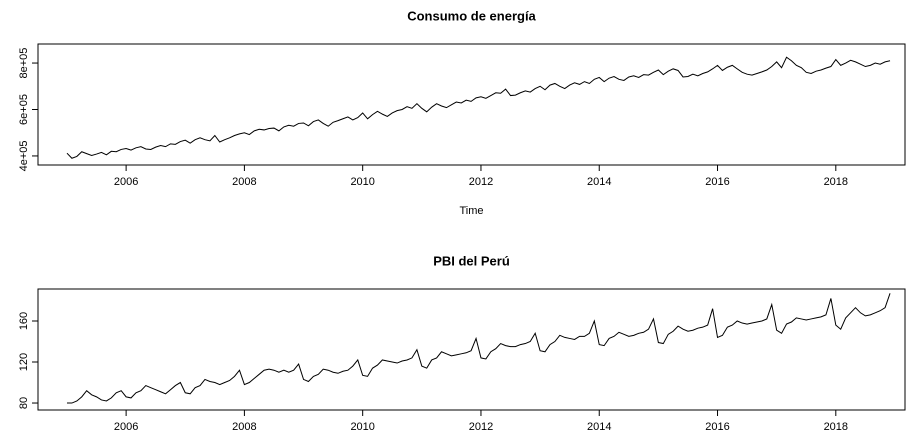  What do you see at coordinates (24, 403) in the screenshot?
I see `y-tick-label: 80` at bounding box center [24, 403].